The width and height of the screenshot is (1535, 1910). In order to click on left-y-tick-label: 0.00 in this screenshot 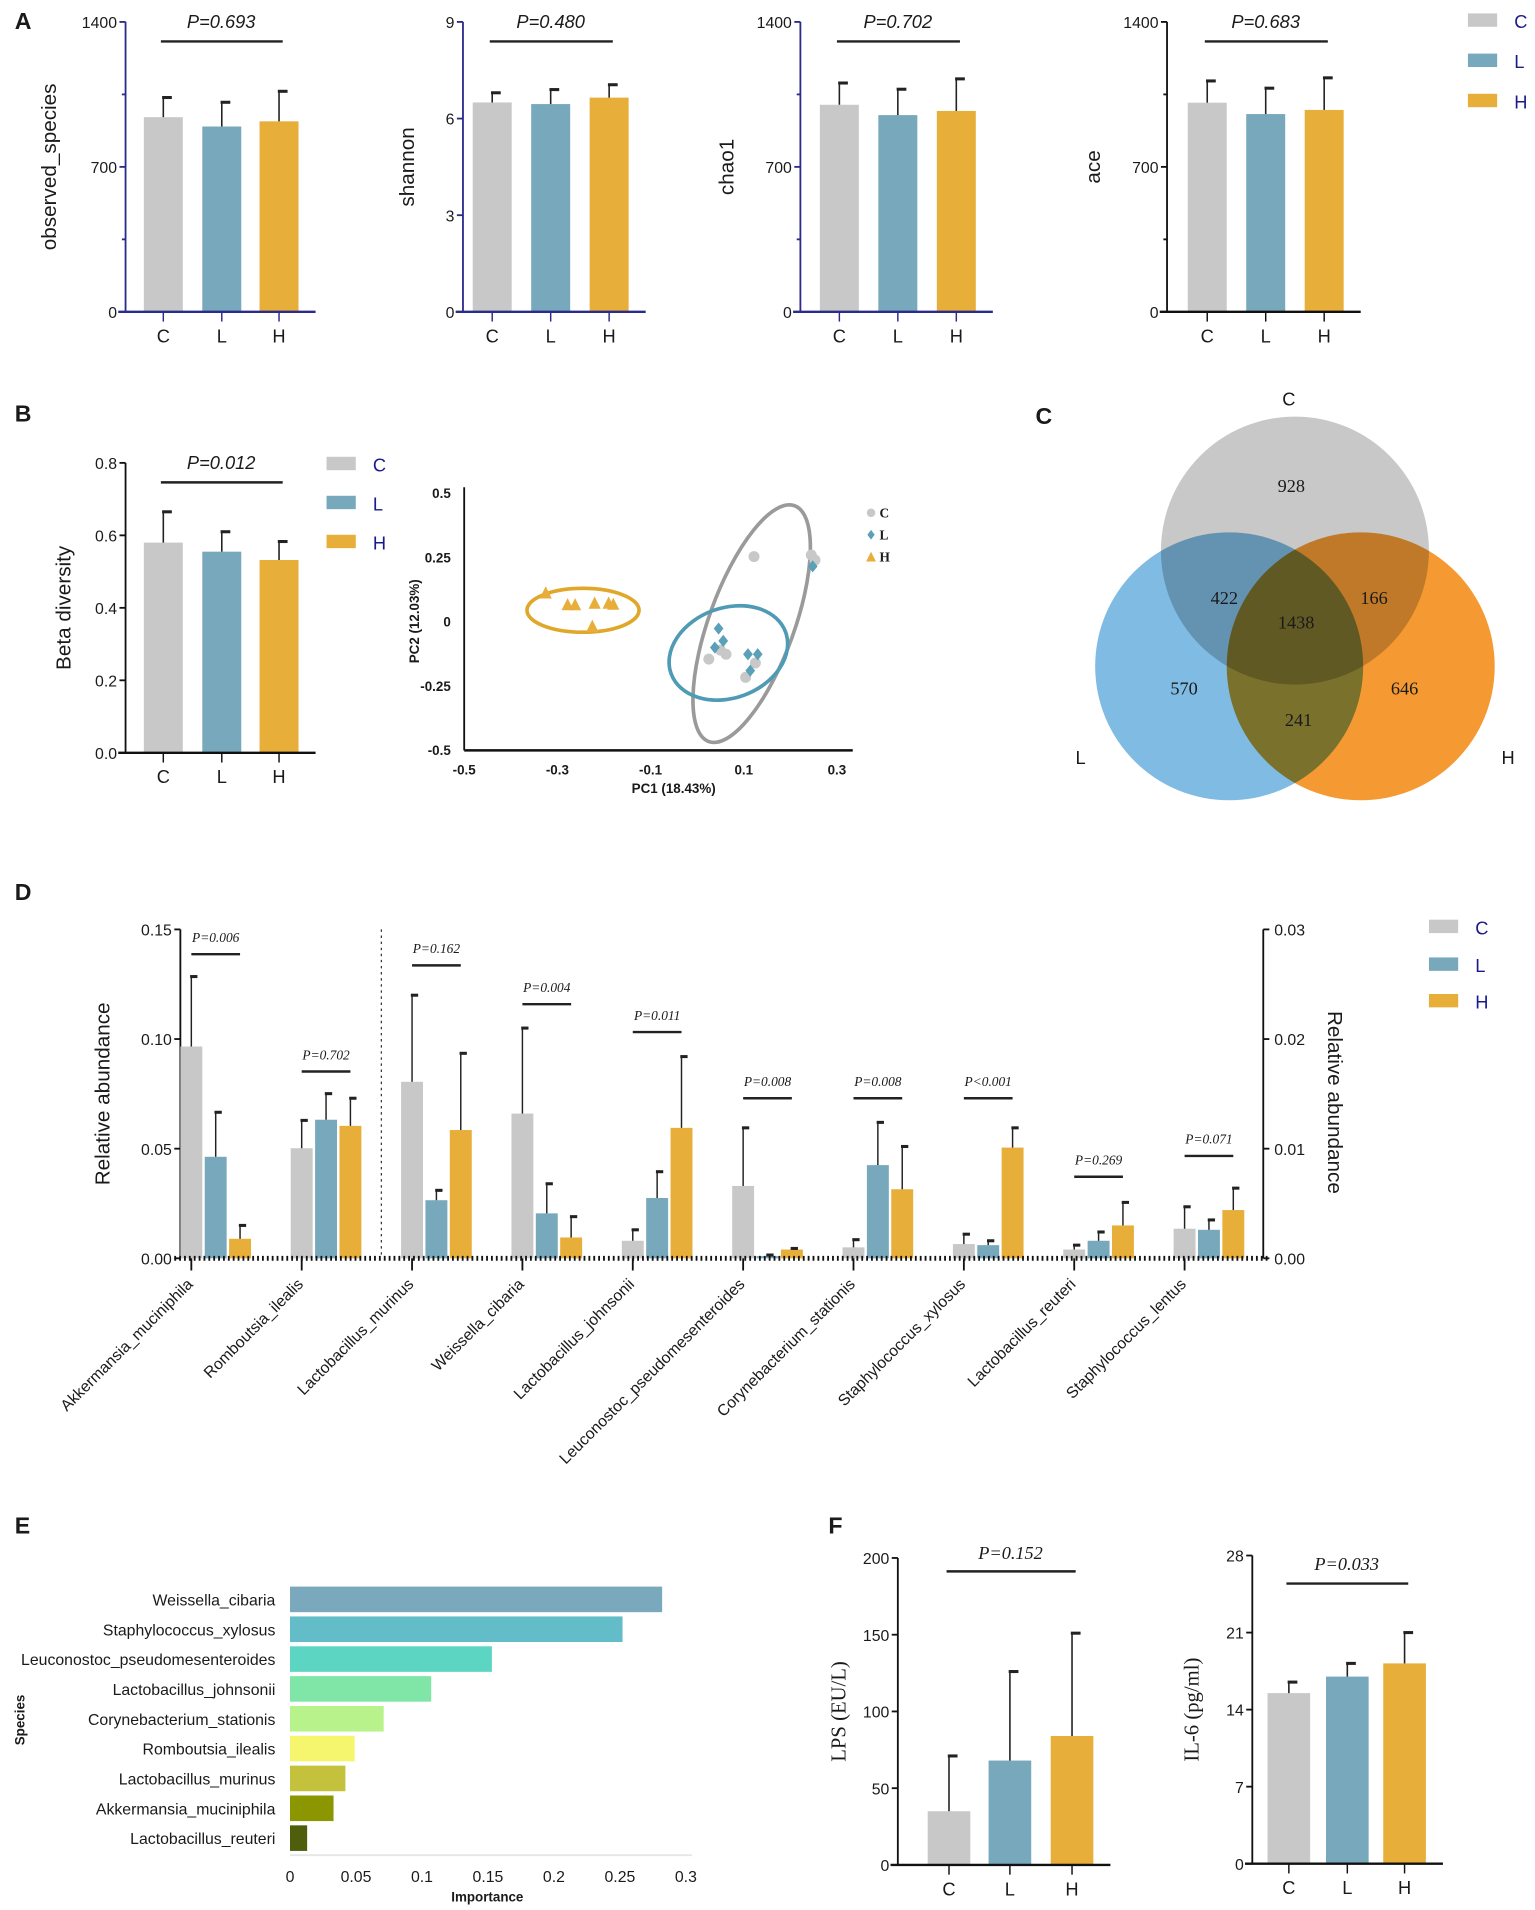, I will do `click(156, 1259)`.